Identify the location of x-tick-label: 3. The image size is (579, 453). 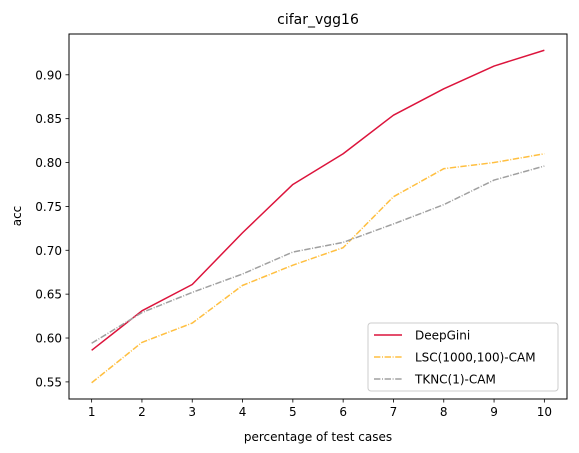
(192, 412).